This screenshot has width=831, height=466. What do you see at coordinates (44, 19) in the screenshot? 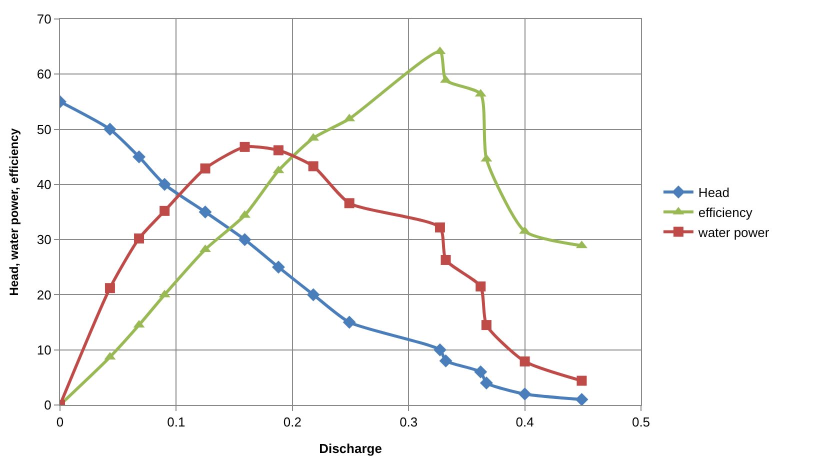
I see `y-tick-label: 70` at bounding box center [44, 19].